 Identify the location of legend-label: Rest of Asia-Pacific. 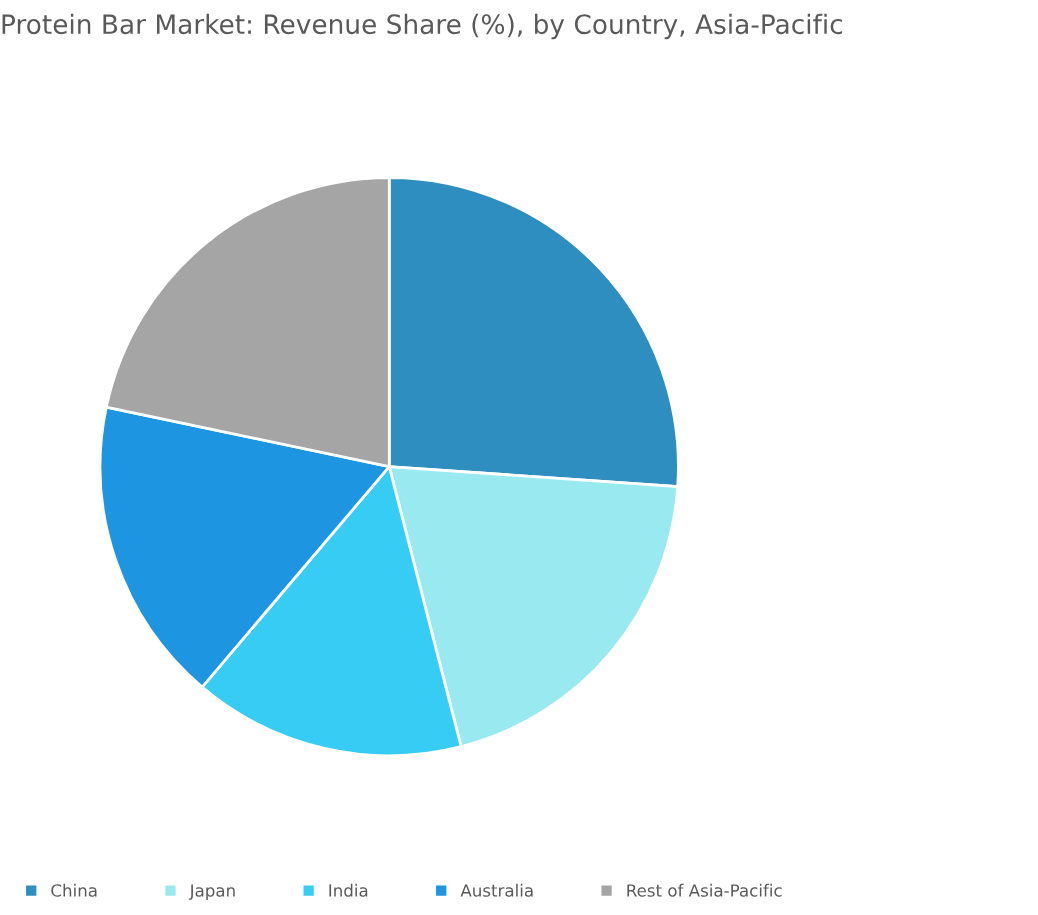
(704, 890).